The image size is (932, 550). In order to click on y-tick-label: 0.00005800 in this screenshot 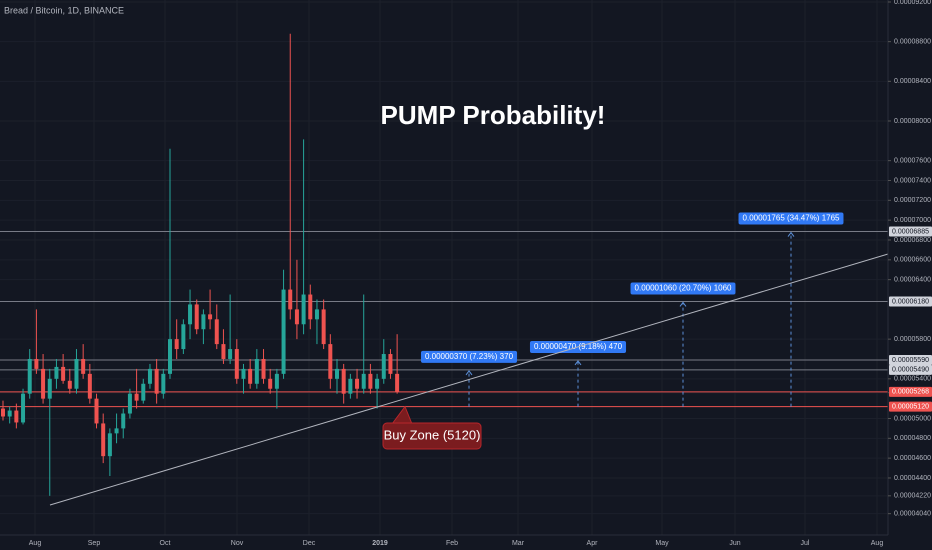, I will do `click(912, 339)`.